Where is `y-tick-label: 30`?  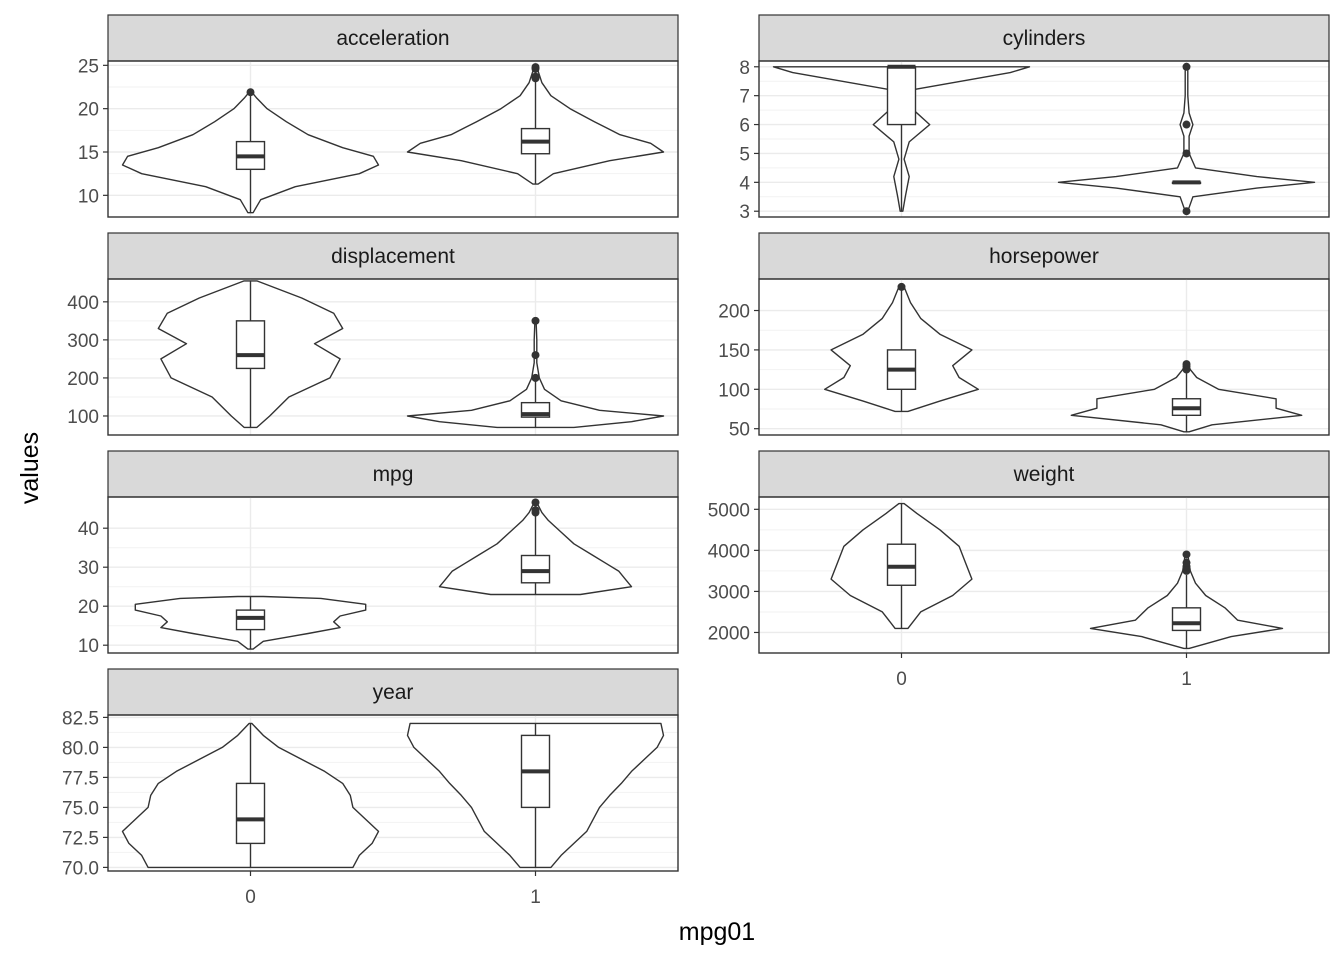
y-tick-label: 30 is located at coordinates (88, 568).